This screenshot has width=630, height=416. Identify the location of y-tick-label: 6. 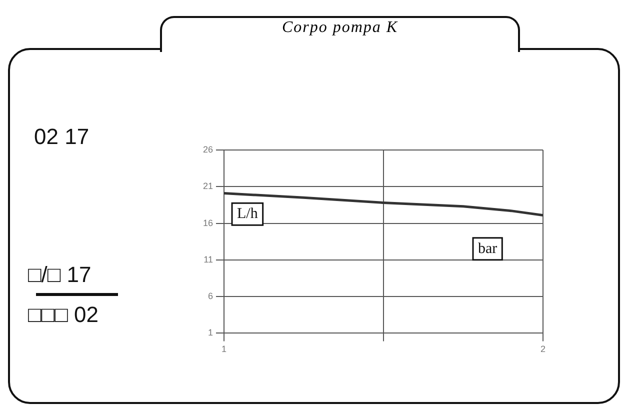
(211, 296).